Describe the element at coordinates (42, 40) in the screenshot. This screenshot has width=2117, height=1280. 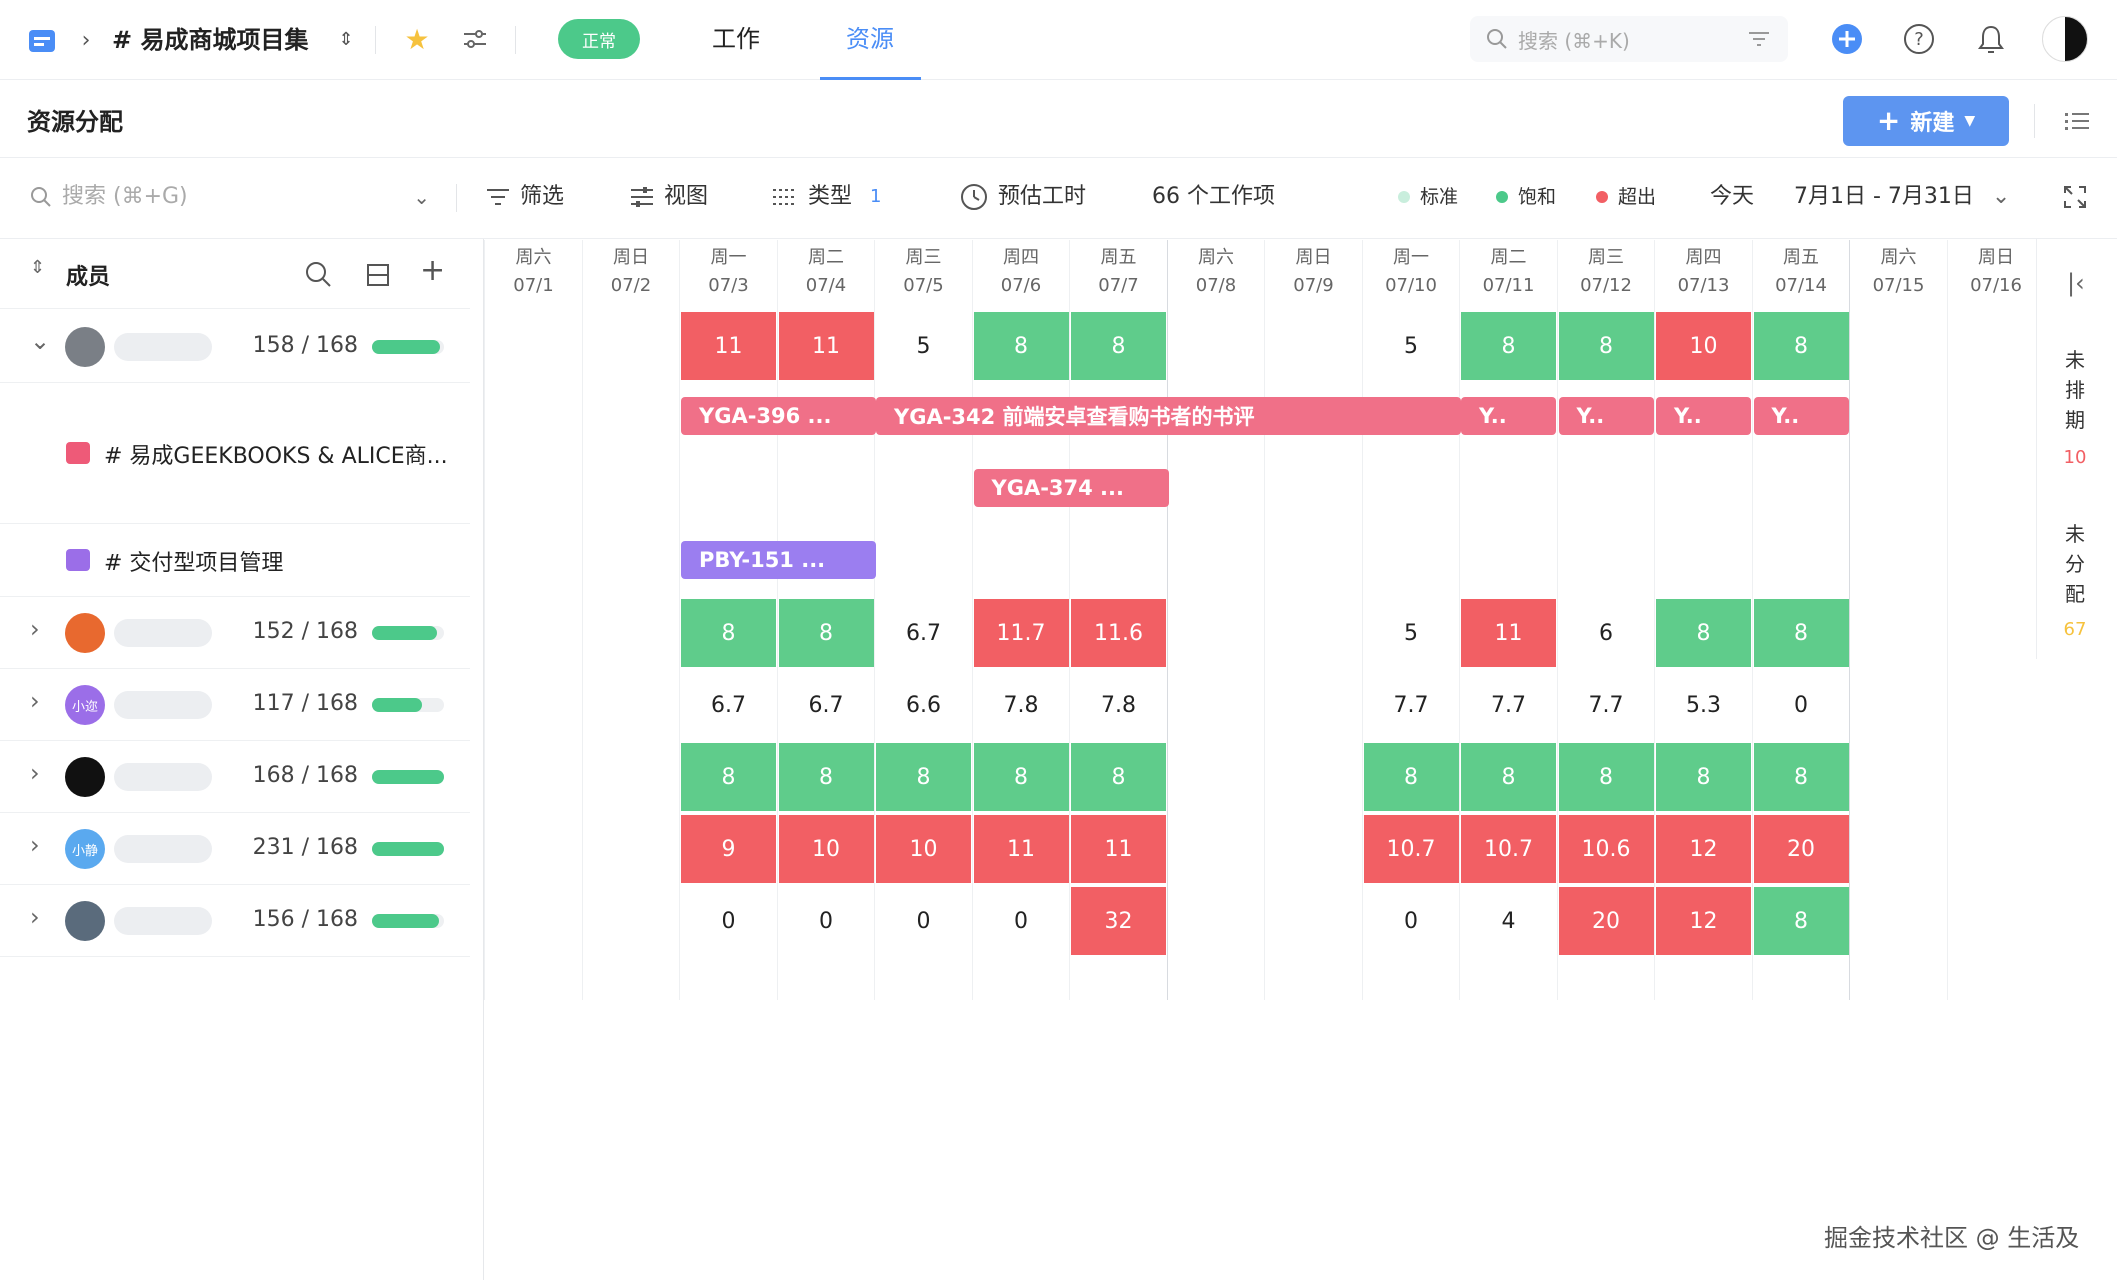
I see `project-icon` at that location.